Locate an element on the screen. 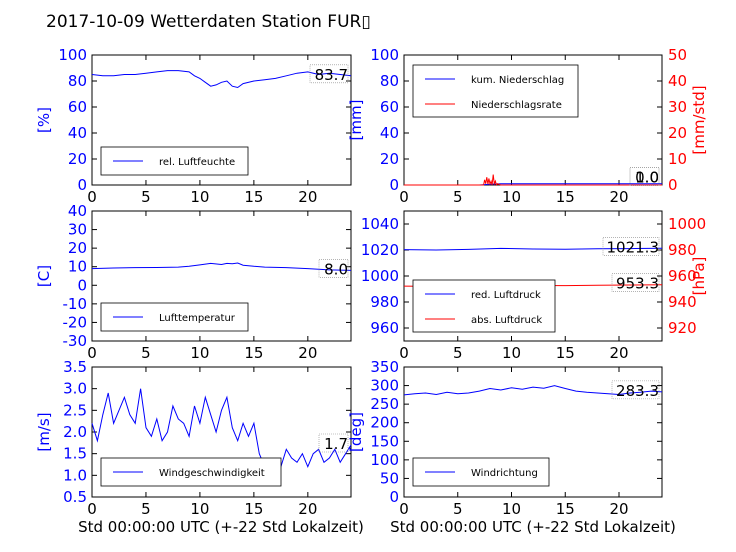 The height and width of the screenshot is (552, 736). y-tick-label: -10 is located at coordinates (75, 304).